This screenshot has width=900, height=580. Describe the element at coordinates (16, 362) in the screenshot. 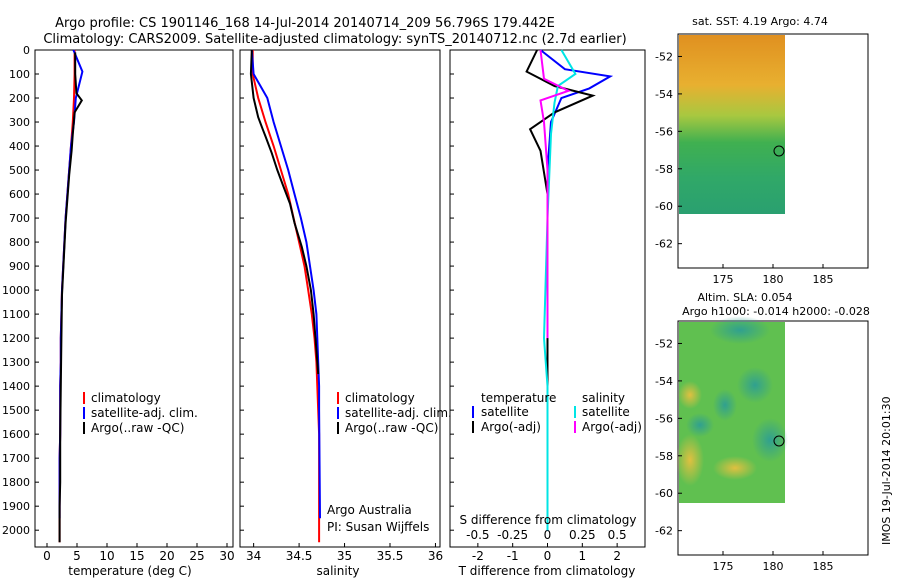

I see `depth-tick-label: 1300` at that location.